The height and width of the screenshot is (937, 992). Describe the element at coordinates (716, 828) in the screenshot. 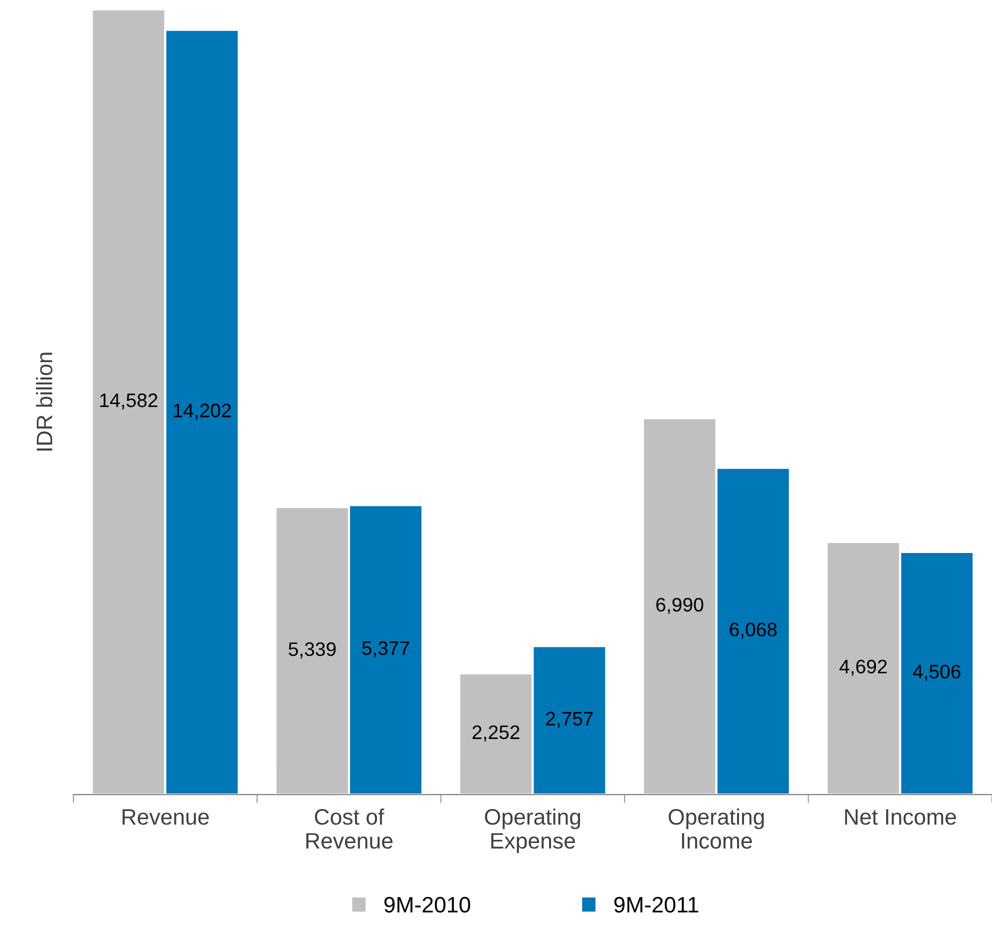

I see `x-tick-label: Operating Income` at that location.